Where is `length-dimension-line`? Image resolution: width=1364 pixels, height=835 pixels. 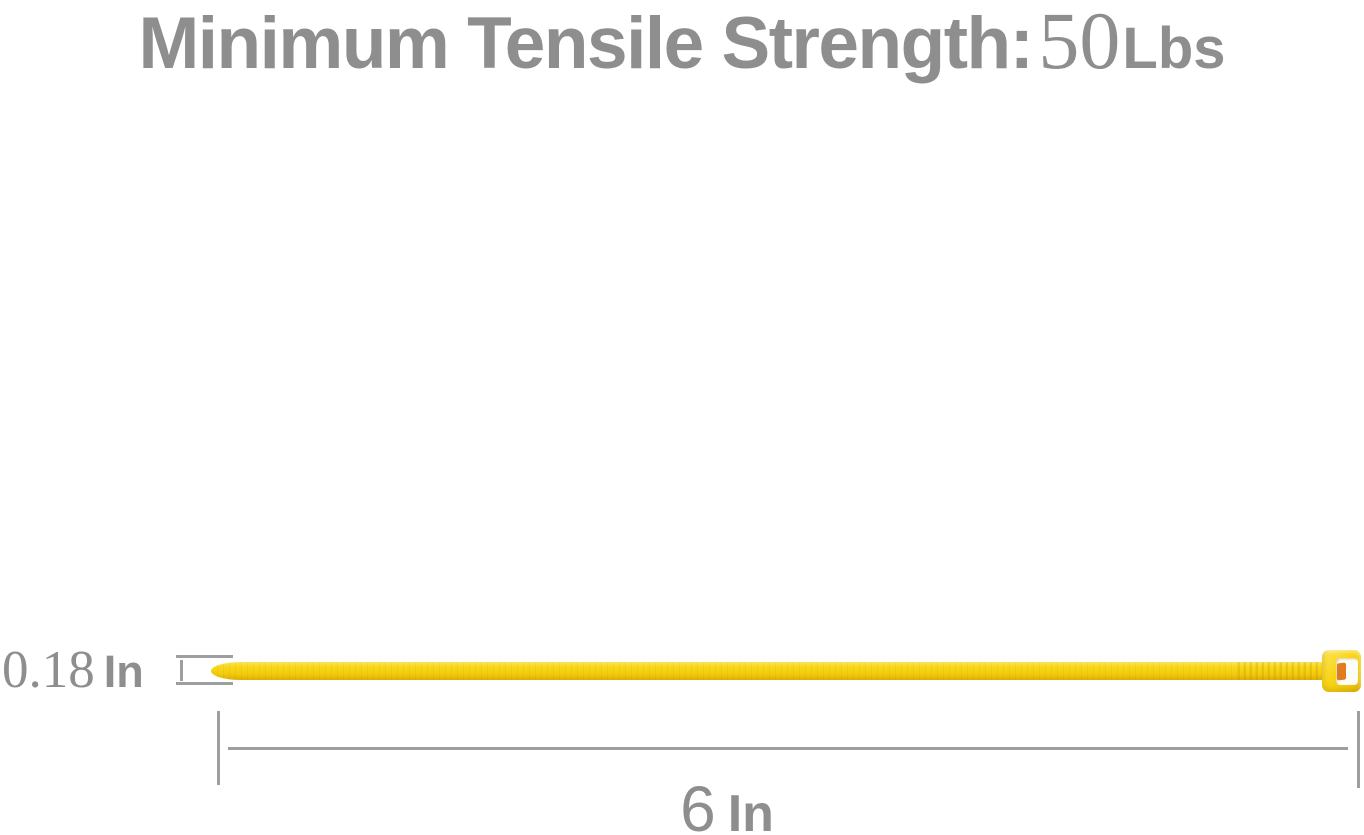
length-dimension-line is located at coordinates (788, 748).